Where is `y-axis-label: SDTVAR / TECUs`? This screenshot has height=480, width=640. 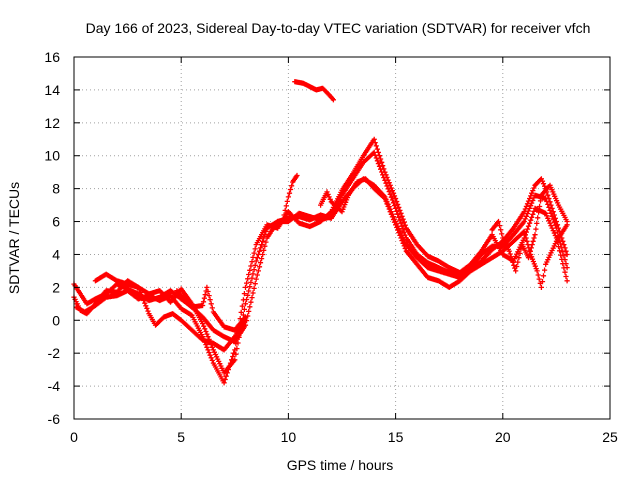
y-axis-label: SDTVAR / TECUs is located at coordinates (14, 238).